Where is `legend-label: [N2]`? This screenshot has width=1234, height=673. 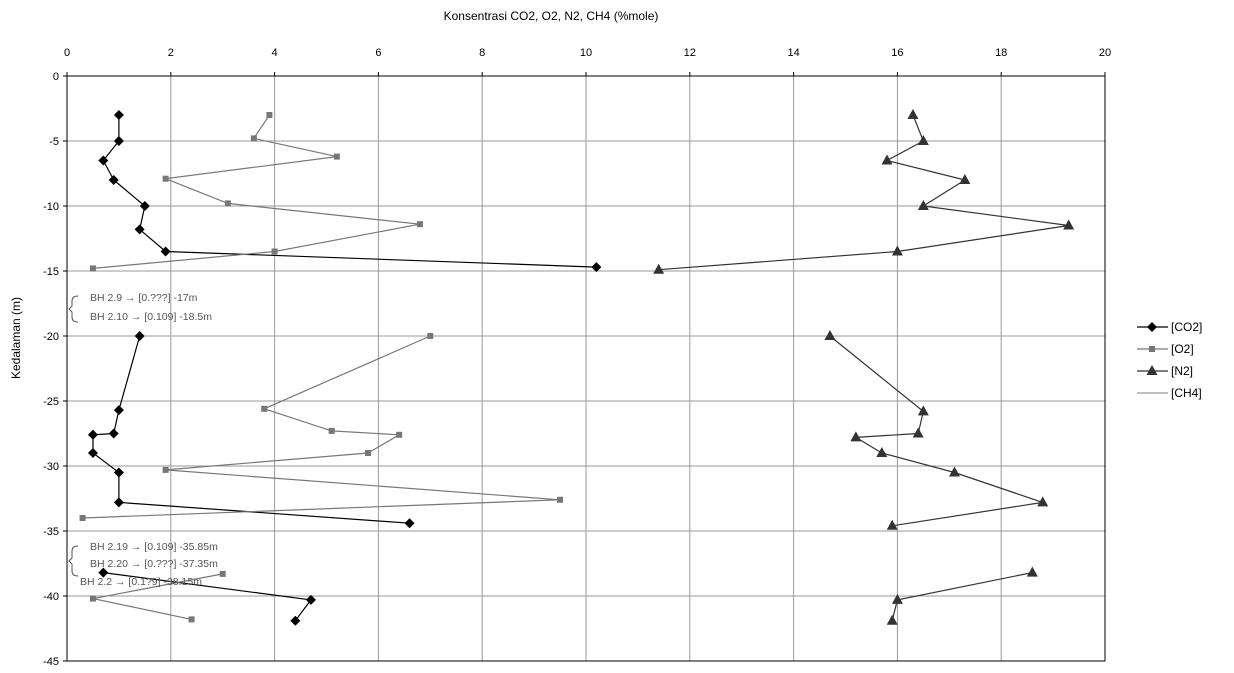
legend-label: [N2] is located at coordinates (1182, 371).